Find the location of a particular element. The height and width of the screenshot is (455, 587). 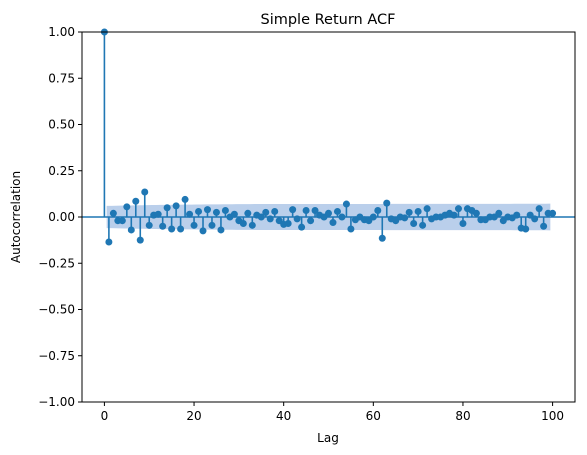

y-tick-label: −0.50 is located at coordinates (56, 310).